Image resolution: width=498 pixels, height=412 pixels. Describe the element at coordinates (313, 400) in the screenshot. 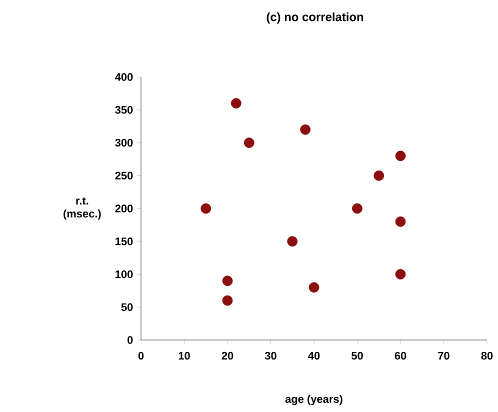

I see `x-axis-title: age (years)` at that location.